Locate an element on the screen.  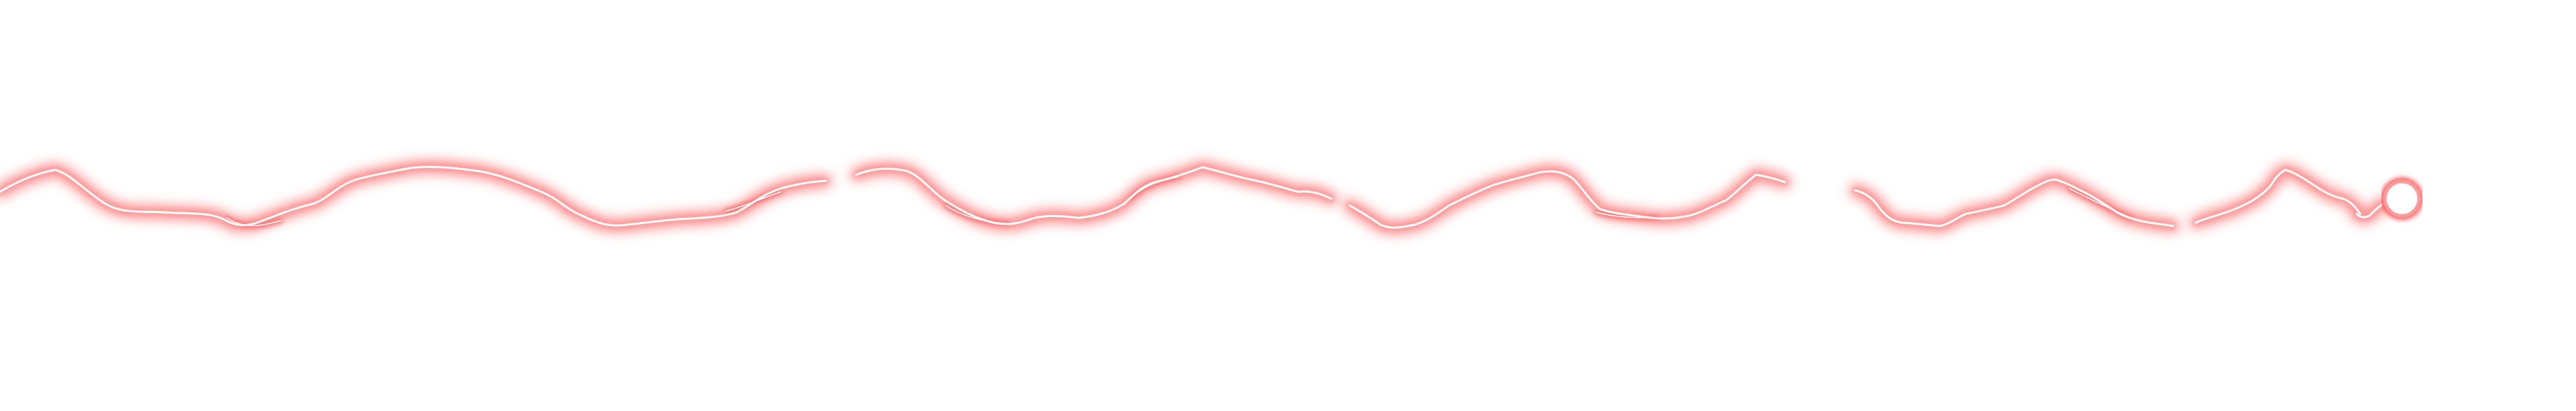
endpoint-ring is located at coordinates (2402, 198).